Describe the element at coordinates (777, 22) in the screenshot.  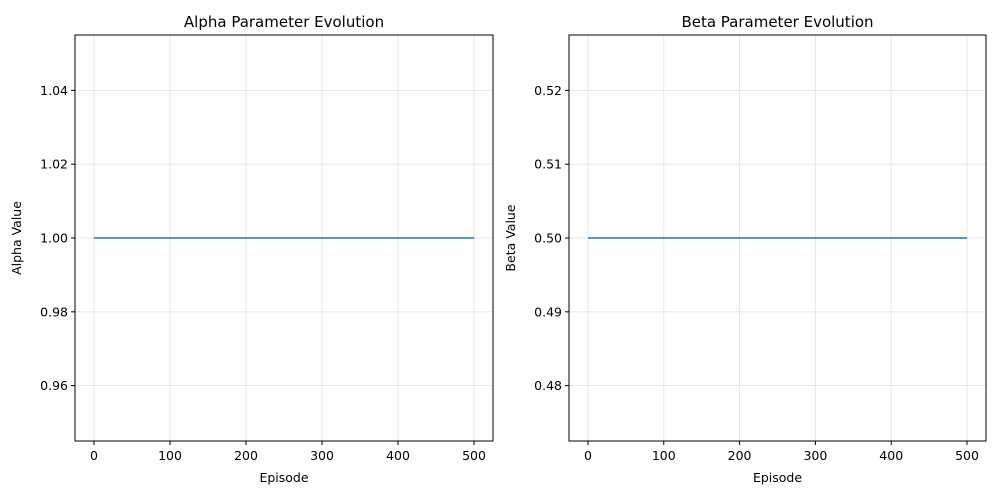
I see `chart-title: Beta Parameter Evolution` at that location.